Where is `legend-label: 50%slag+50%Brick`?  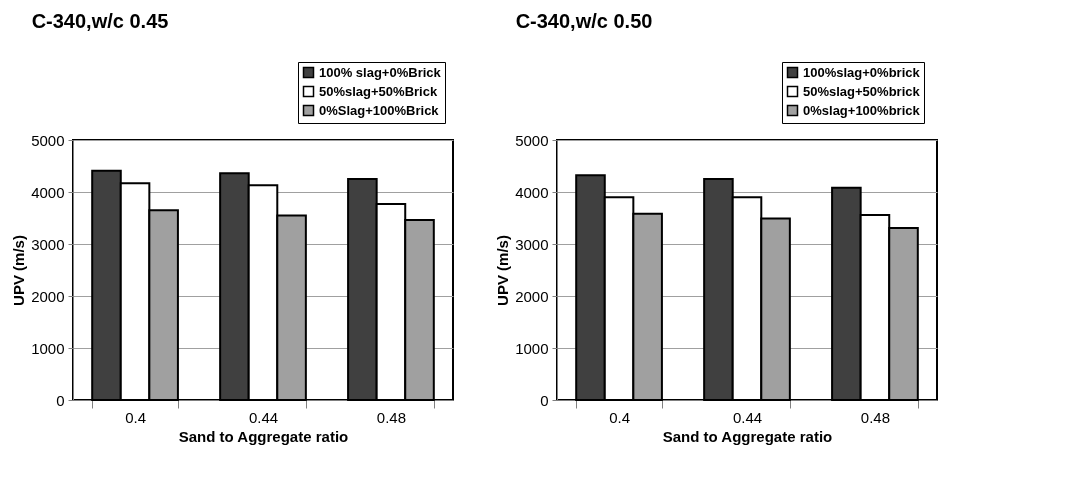 legend-label: 50%slag+50%Brick is located at coordinates (378, 91).